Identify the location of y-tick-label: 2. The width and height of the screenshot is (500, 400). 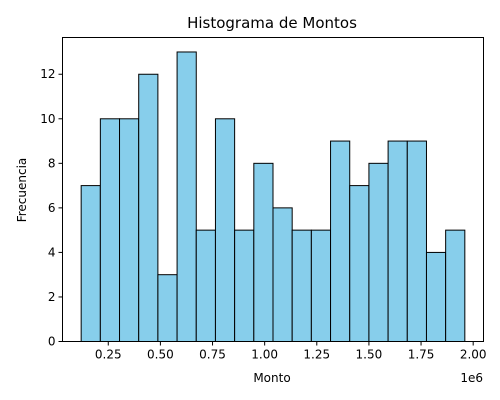
(52, 297).